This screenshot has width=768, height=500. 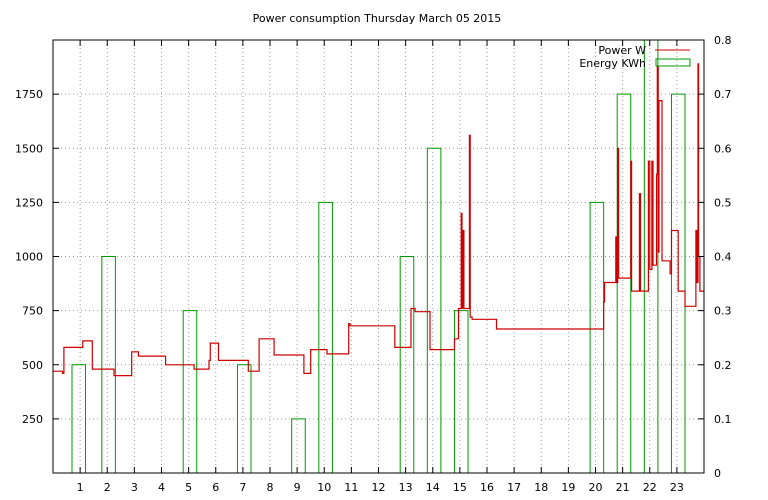 What do you see at coordinates (568, 487) in the screenshot?
I see `x-tick-label: 19` at bounding box center [568, 487].